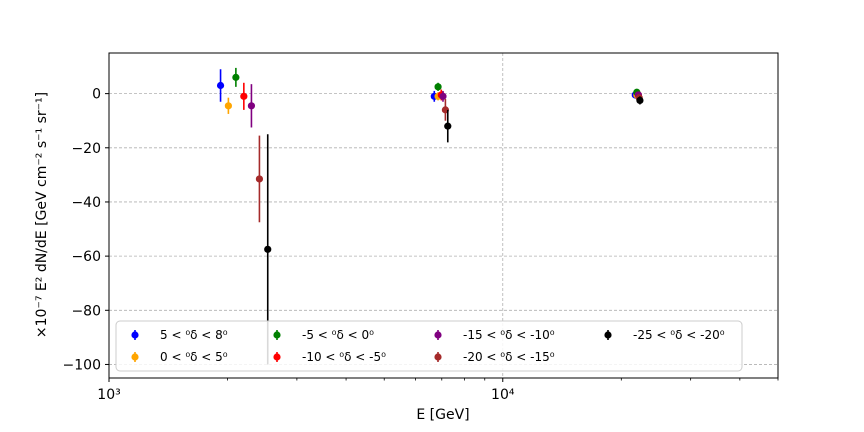 The width and height of the screenshot is (864, 432). Describe the element at coordinates (509, 357) in the screenshot. I see `legend-label: -20 < ⁰δ < -15⁰` at that location.